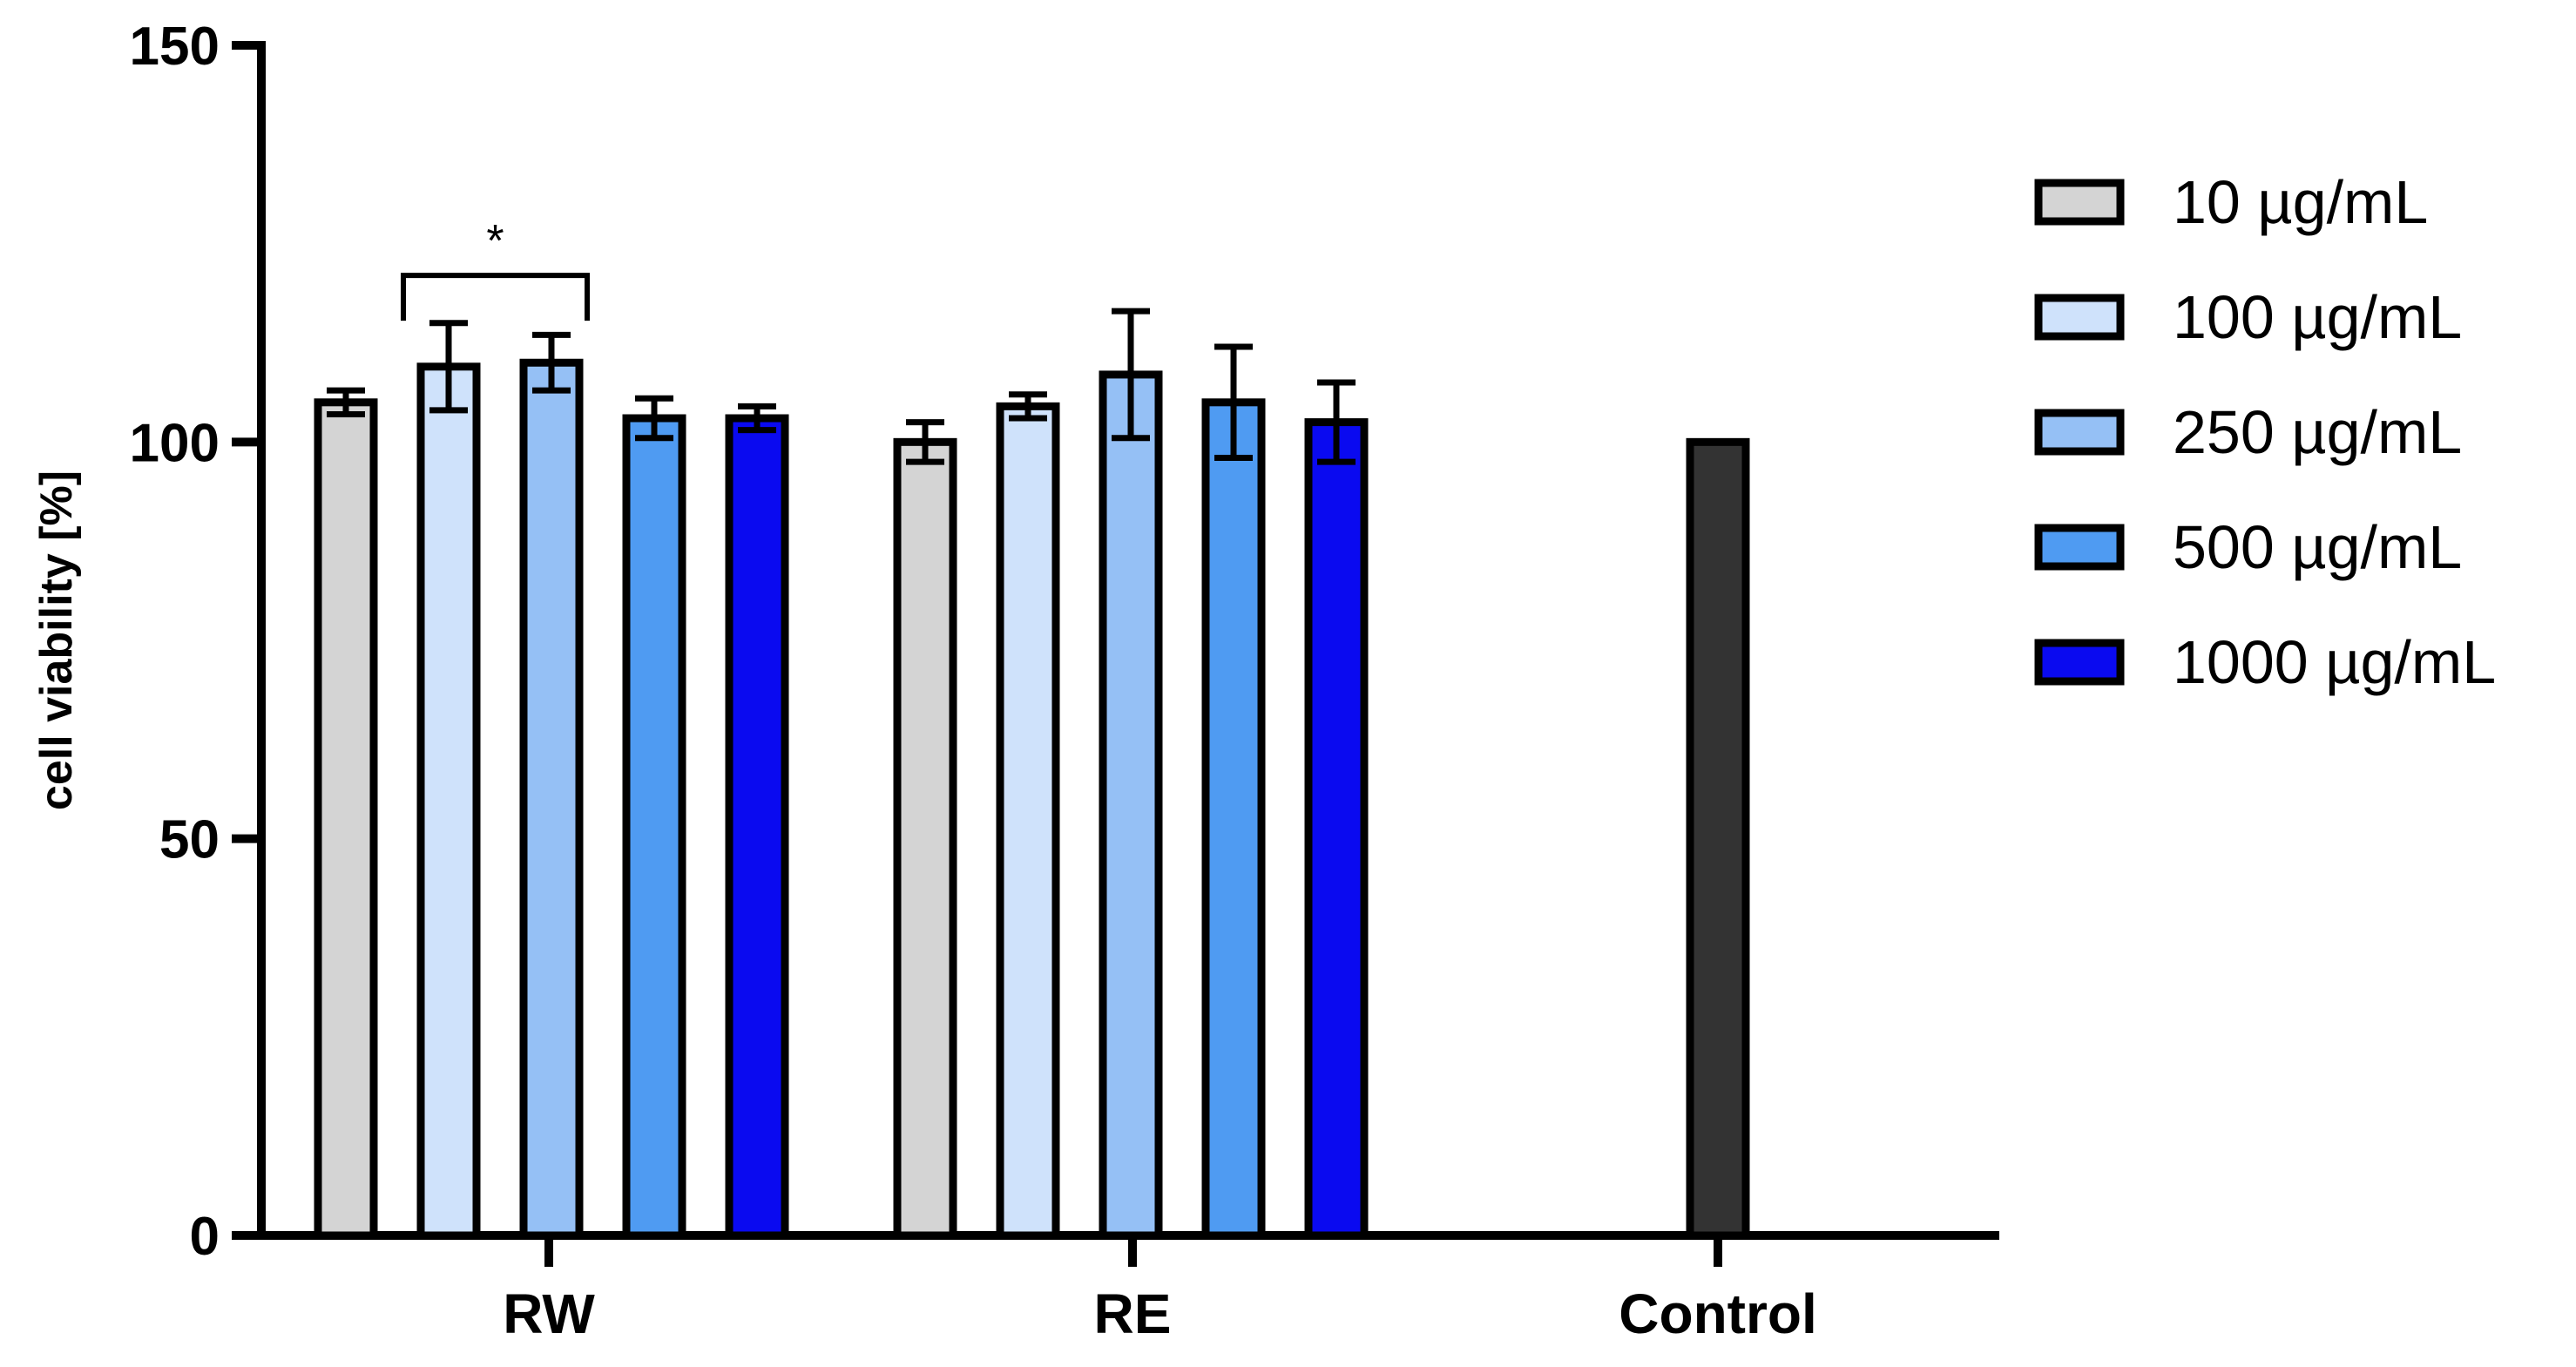 This screenshot has height=1367, width=2576. I want to click on legend-label: 10 µg/mL, so click(2300, 202).